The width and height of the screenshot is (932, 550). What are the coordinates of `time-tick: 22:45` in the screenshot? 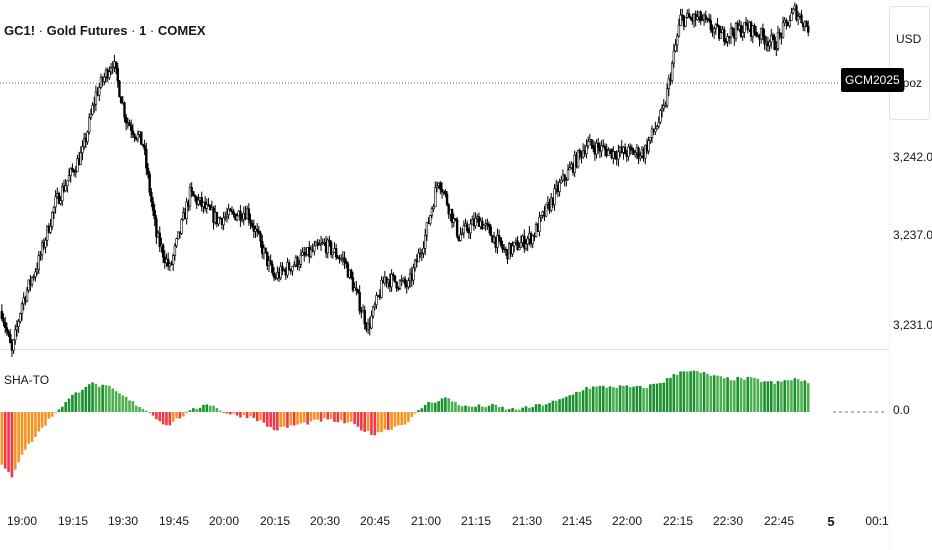 It's located at (779, 521).